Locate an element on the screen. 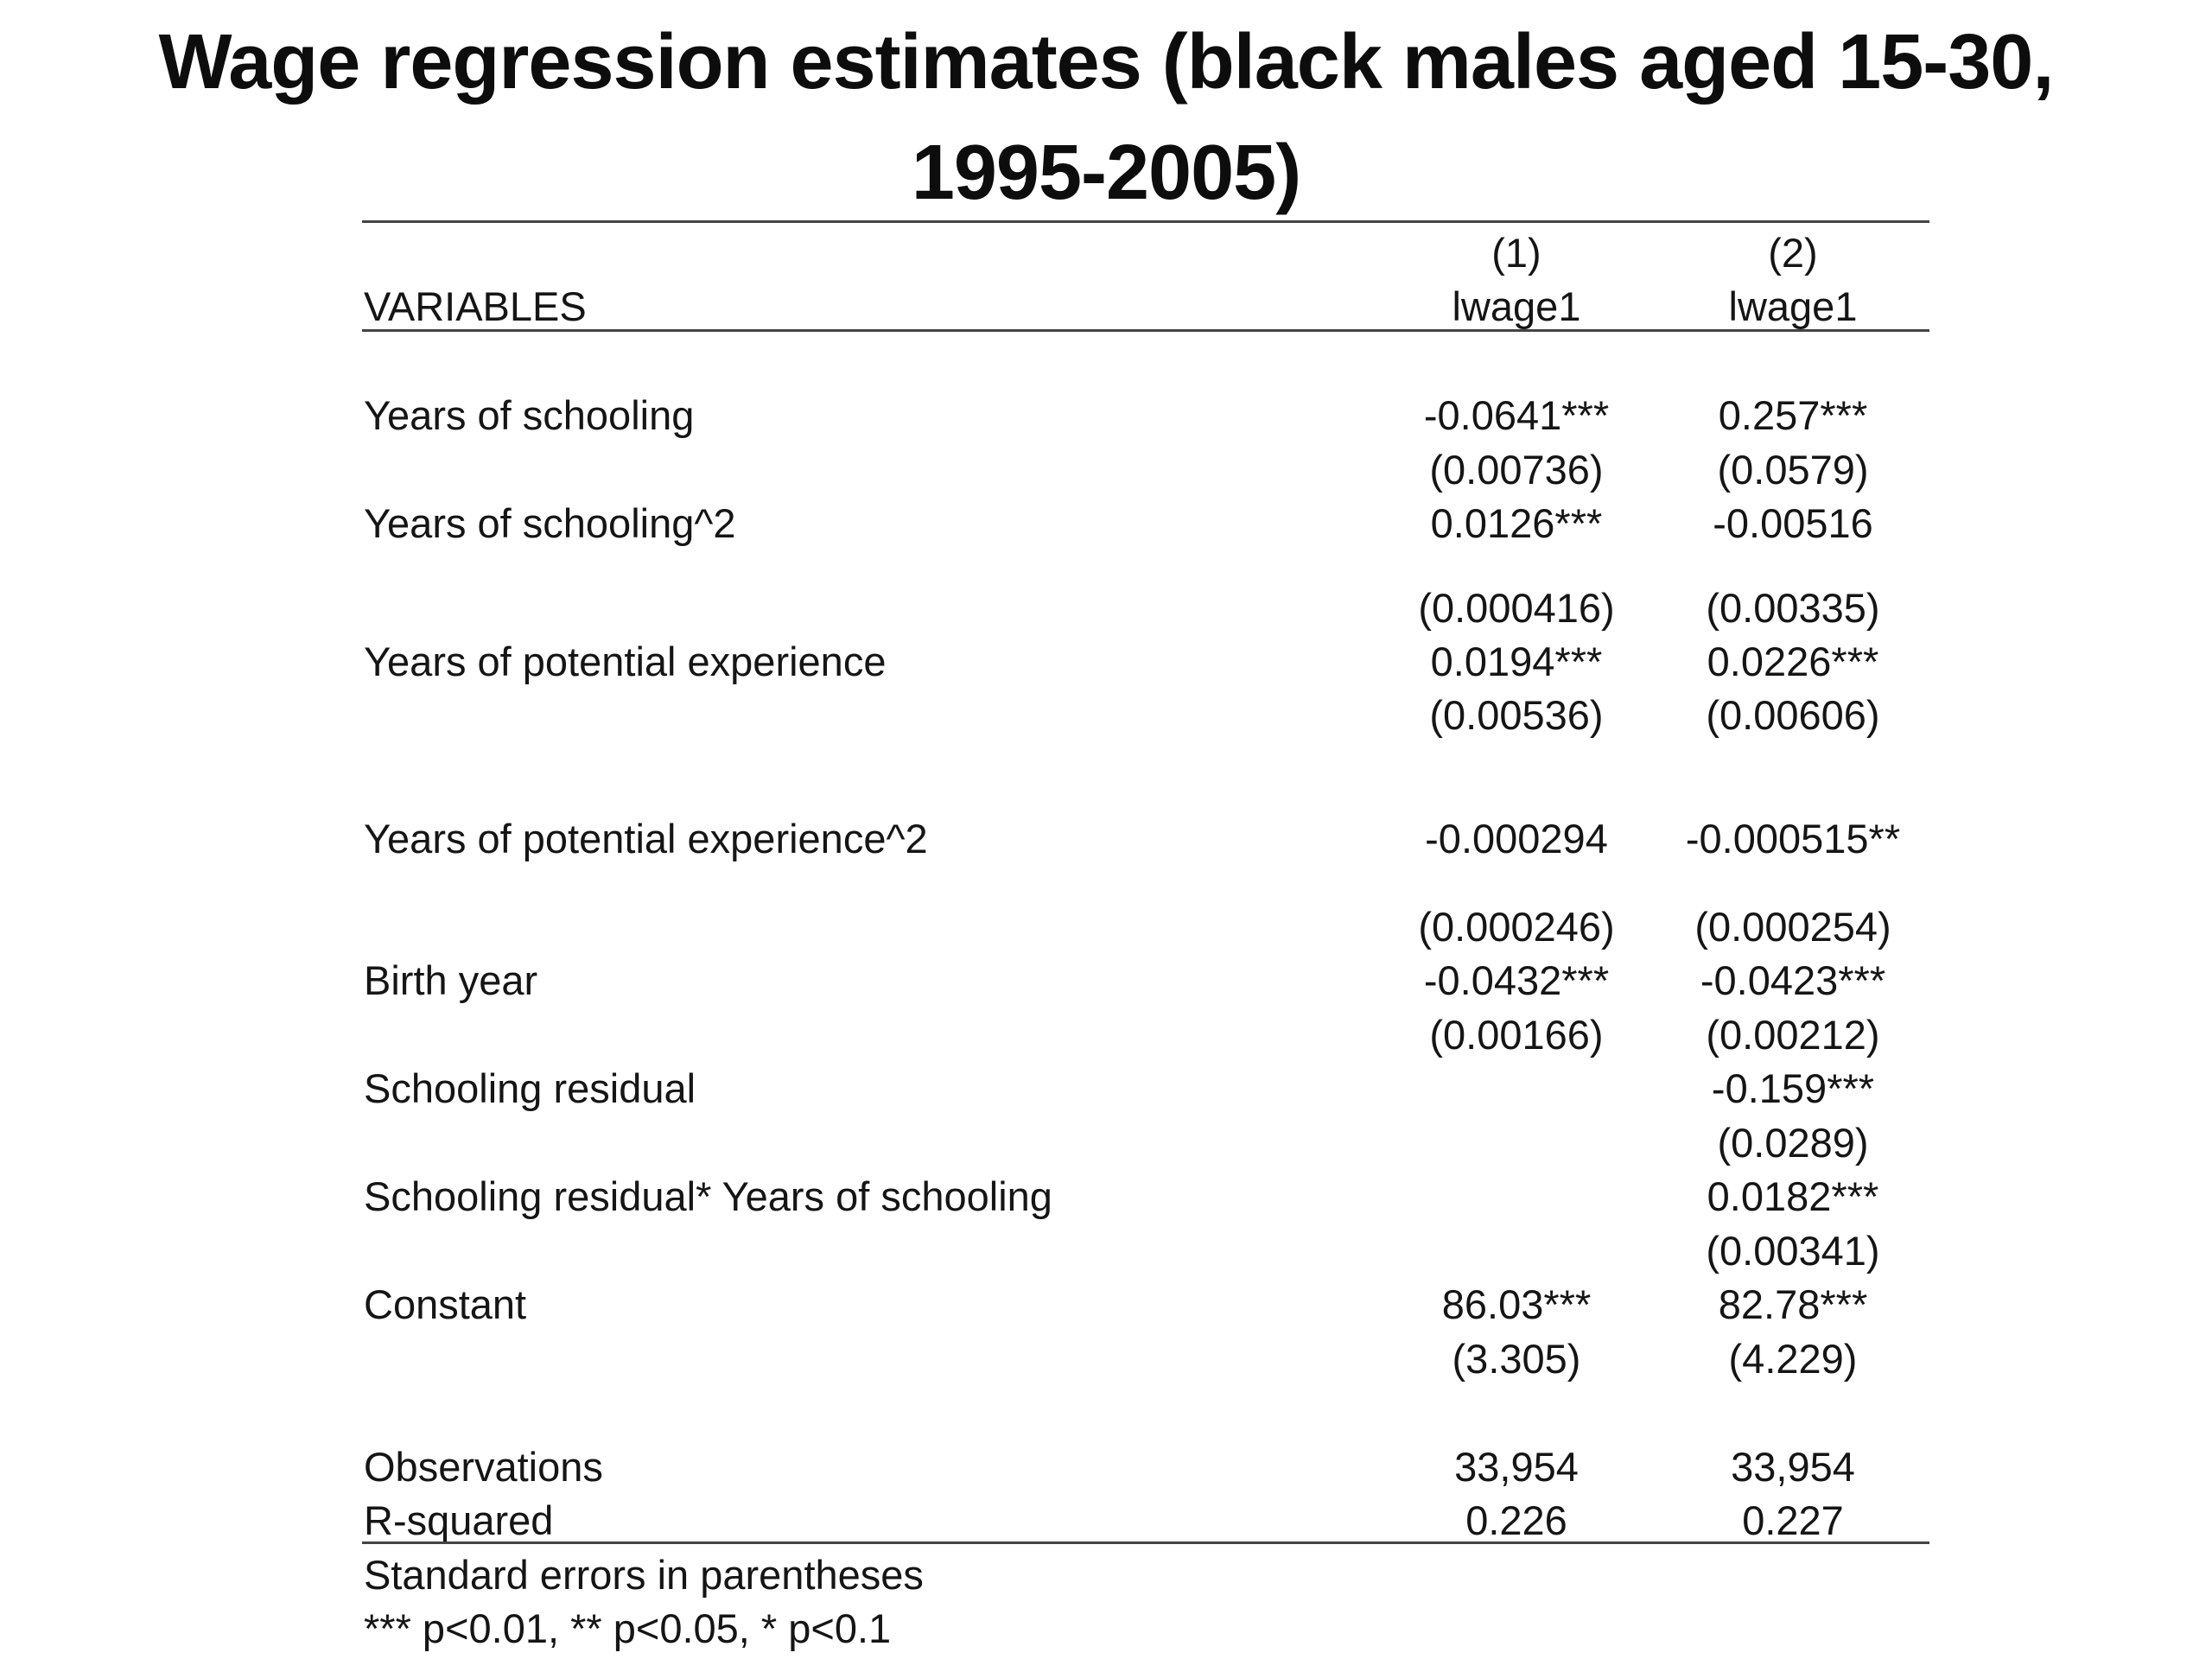 This screenshot has width=2212, height=1659. se-cell: (0.00166) is located at coordinates (1516, 1035).